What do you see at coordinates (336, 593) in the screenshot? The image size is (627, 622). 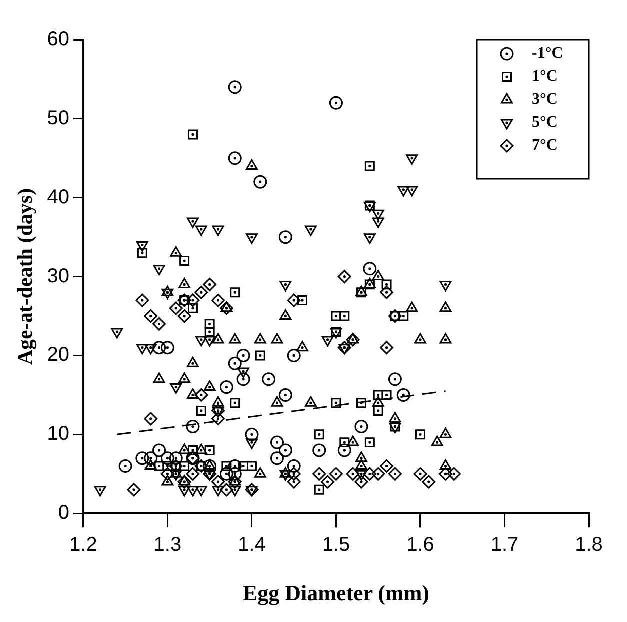 I see `x-axis-title: Egg Diameter (mm)` at bounding box center [336, 593].